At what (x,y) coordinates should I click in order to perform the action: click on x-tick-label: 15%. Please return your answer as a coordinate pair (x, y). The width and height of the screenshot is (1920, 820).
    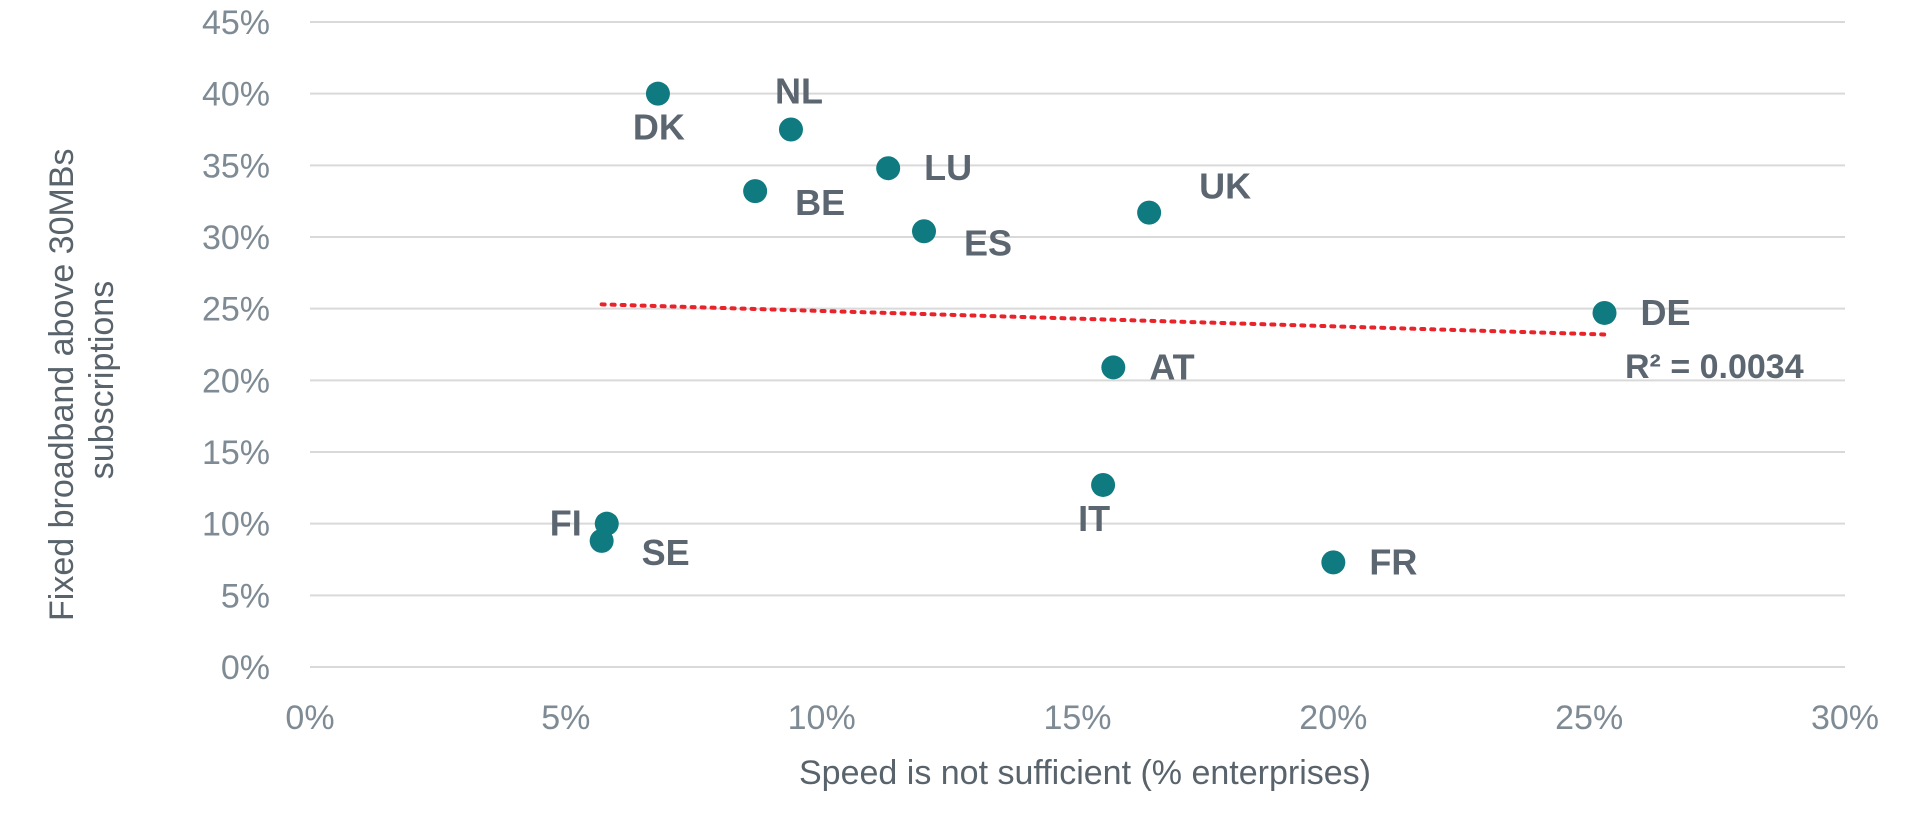
    Looking at the image, I should click on (1077, 718).